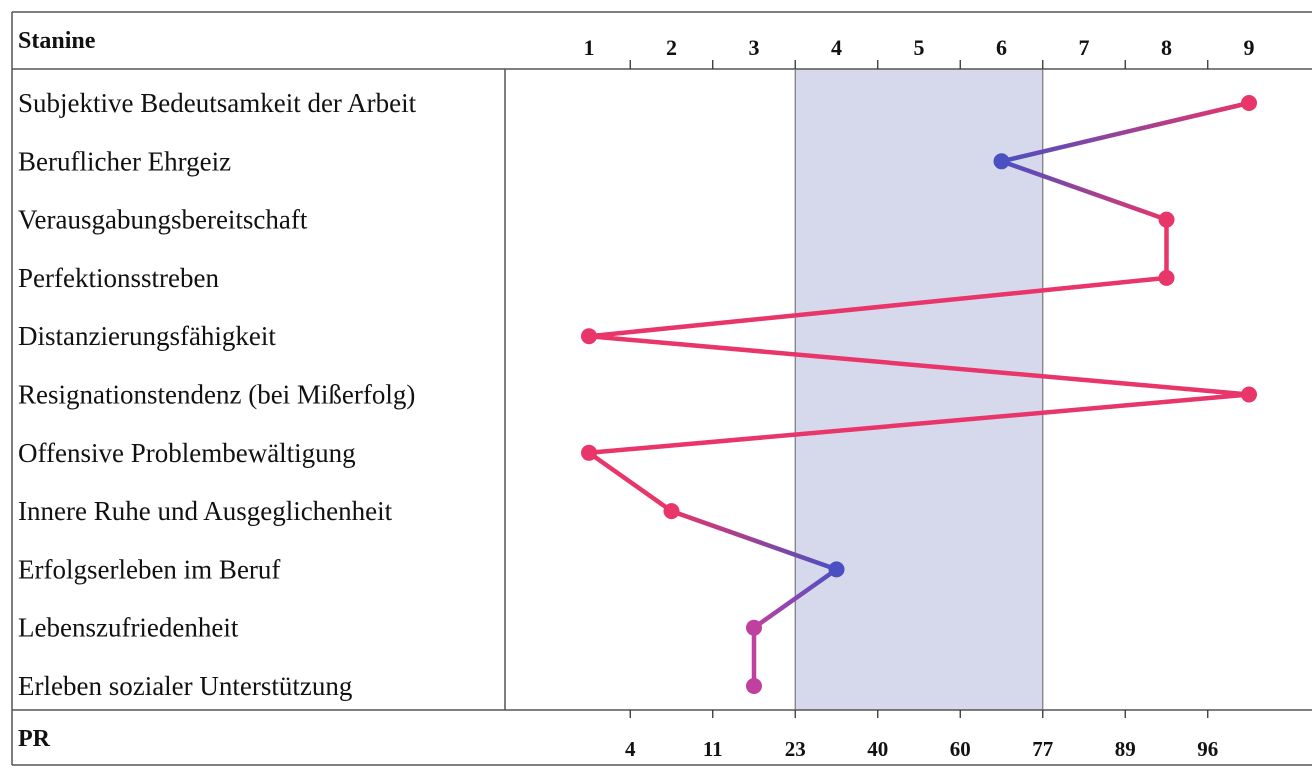  Describe the element at coordinates (1042, 749) in the screenshot. I see `pr-tick-label: 77` at that location.